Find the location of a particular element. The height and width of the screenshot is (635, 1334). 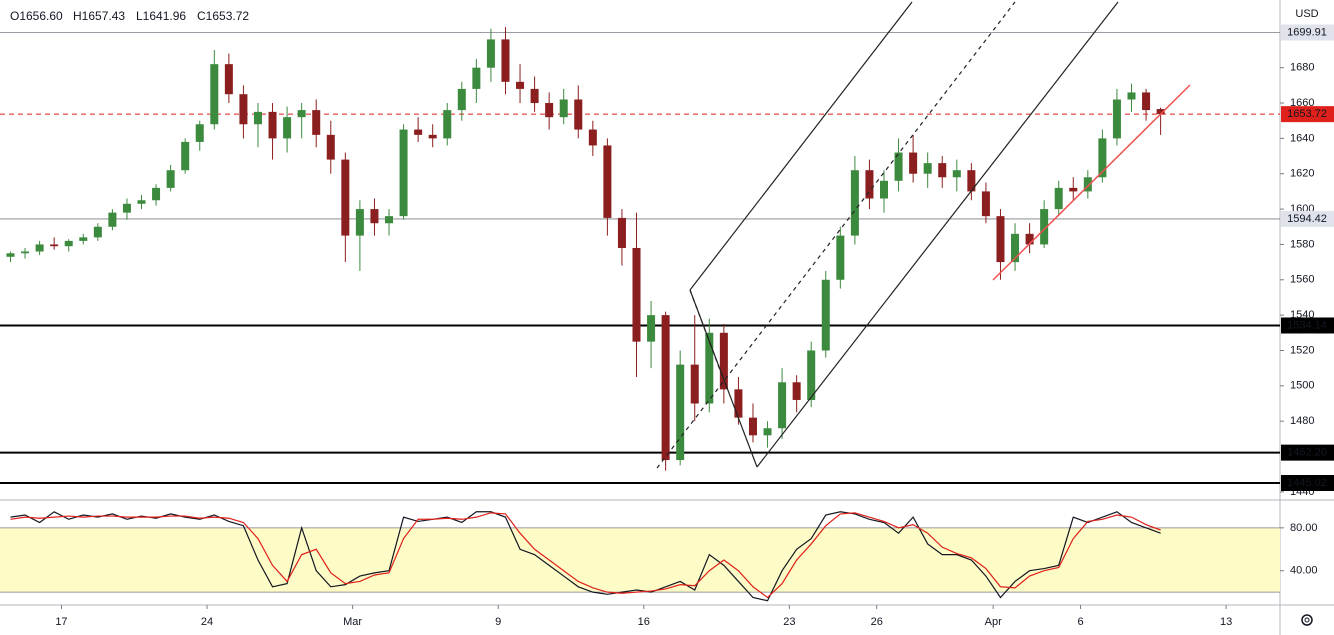

level-label: 1445.02 is located at coordinates (1307, 483).